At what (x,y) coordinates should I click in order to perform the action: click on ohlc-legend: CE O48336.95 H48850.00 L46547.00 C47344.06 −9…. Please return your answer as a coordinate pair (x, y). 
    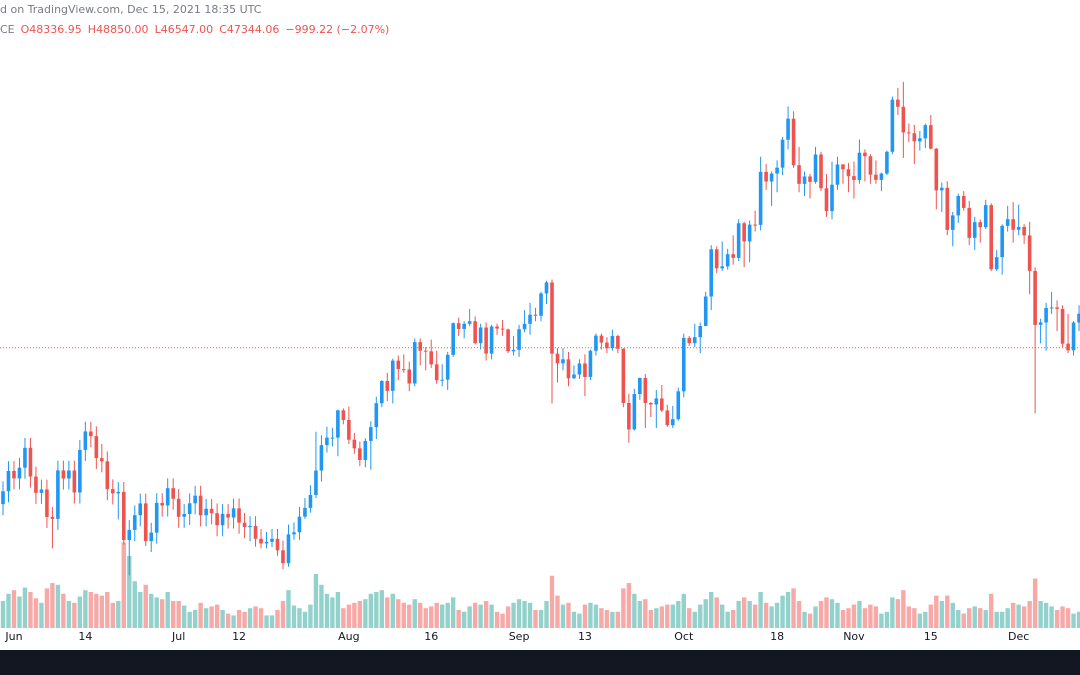
    Looking at the image, I should click on (194, 29).